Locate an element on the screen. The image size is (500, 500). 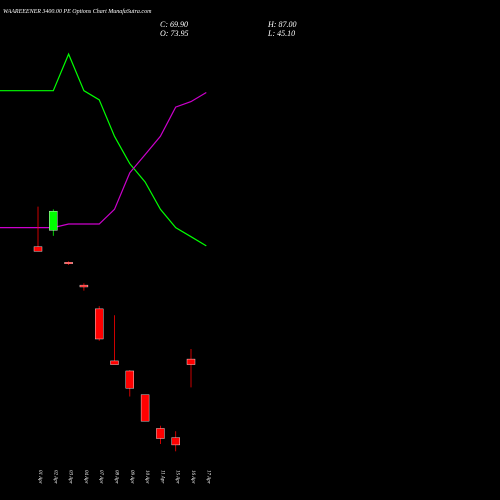
x-tick-label: 15 Apr is located at coordinates (177, 477).